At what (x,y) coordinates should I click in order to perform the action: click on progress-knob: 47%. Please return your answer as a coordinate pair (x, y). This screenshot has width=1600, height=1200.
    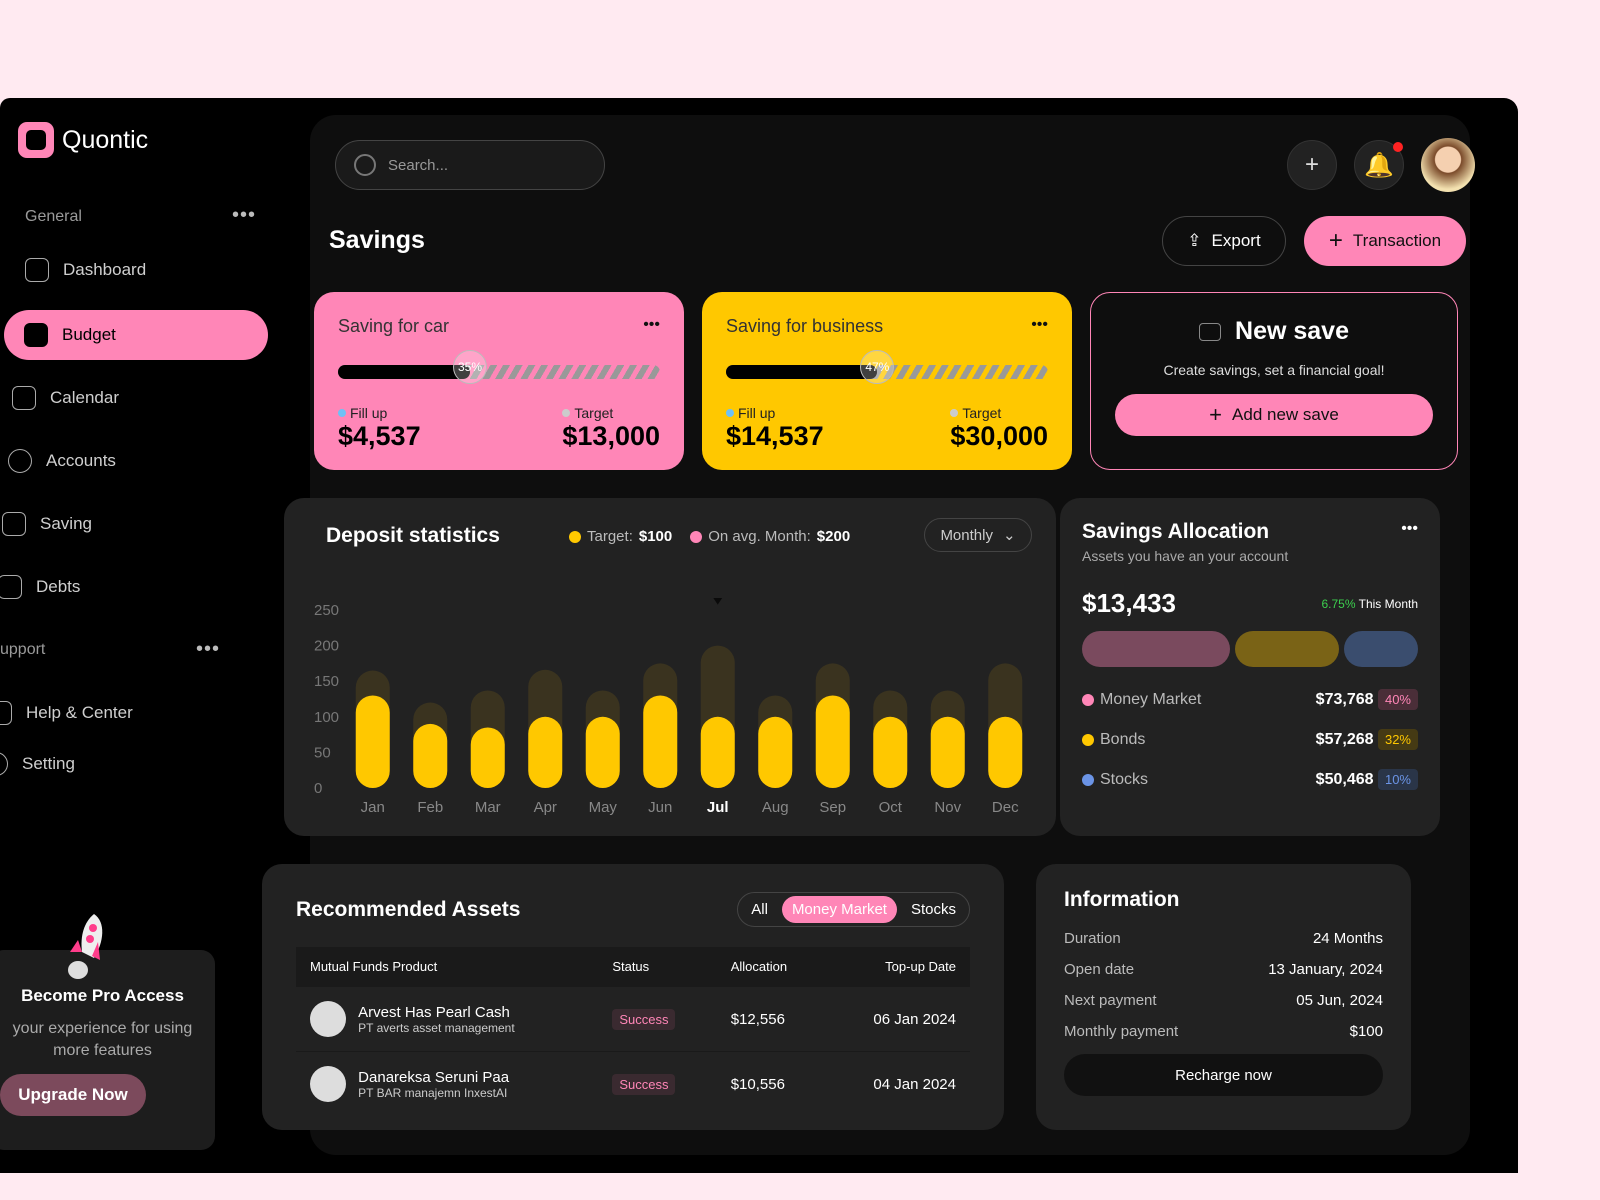
    Looking at the image, I should click on (877, 367).